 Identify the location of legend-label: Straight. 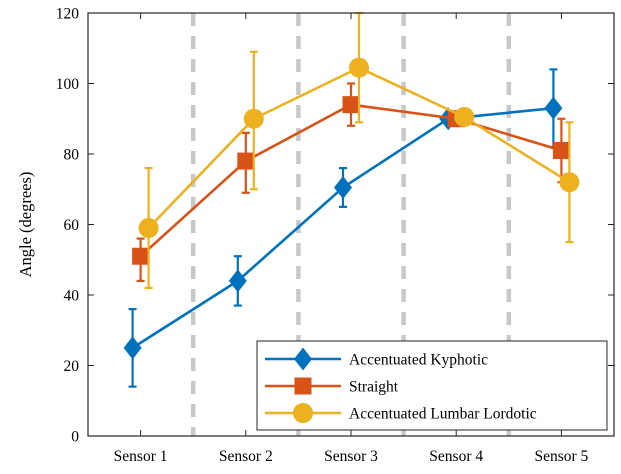
(374, 387).